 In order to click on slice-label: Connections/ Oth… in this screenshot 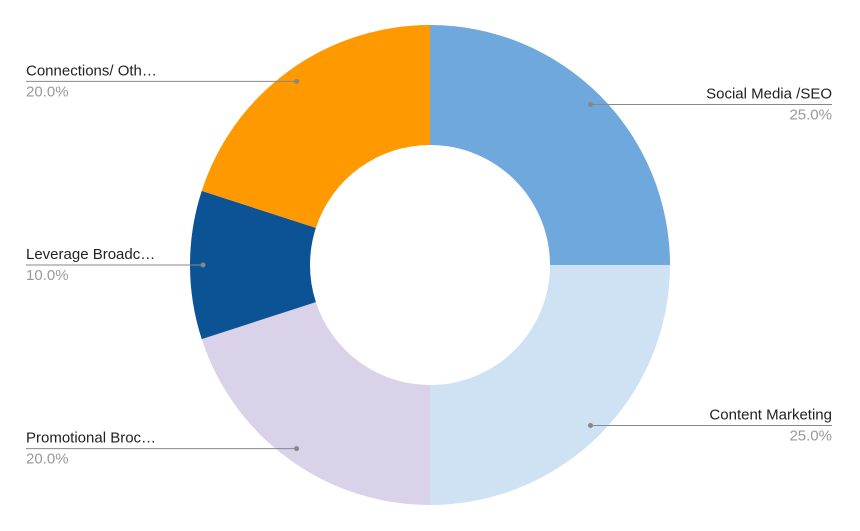, I will do `click(91, 70)`.